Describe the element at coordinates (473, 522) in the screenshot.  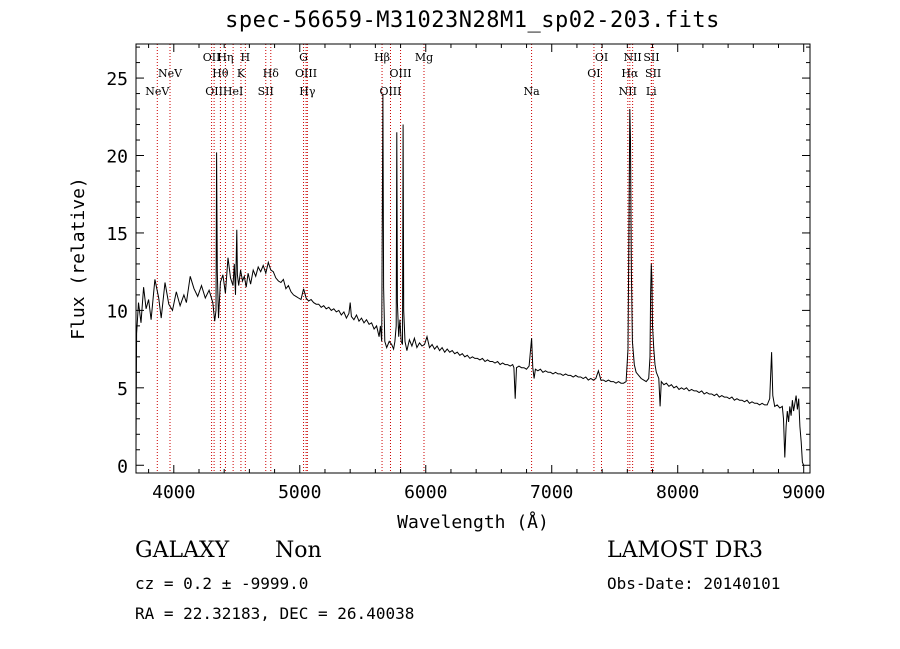
I see `x-axis-label: Wavelength (Å)` at that location.